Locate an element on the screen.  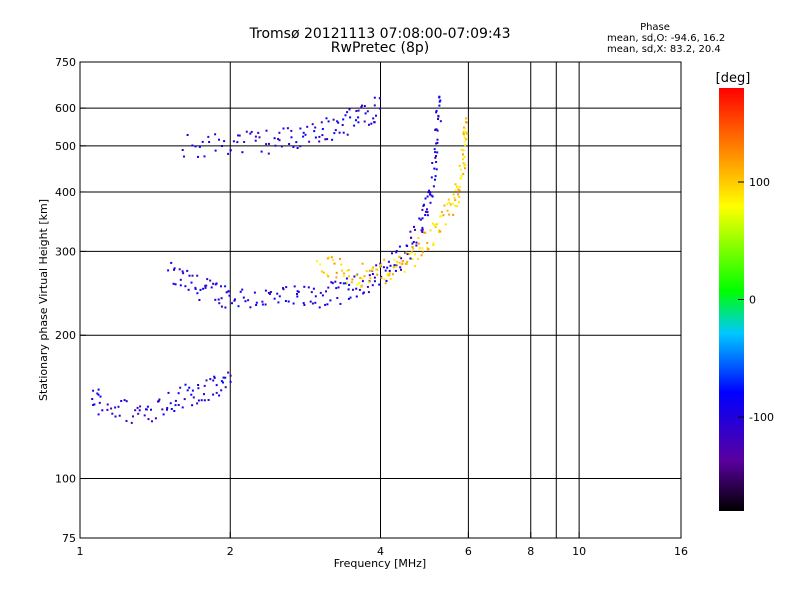
y-tick-label: 750 is located at coordinates (65, 62).